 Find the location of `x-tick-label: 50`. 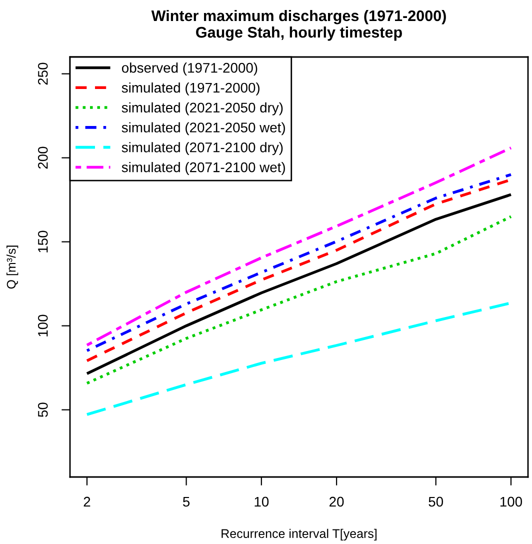

x-tick-label: 50 is located at coordinates (436, 501).